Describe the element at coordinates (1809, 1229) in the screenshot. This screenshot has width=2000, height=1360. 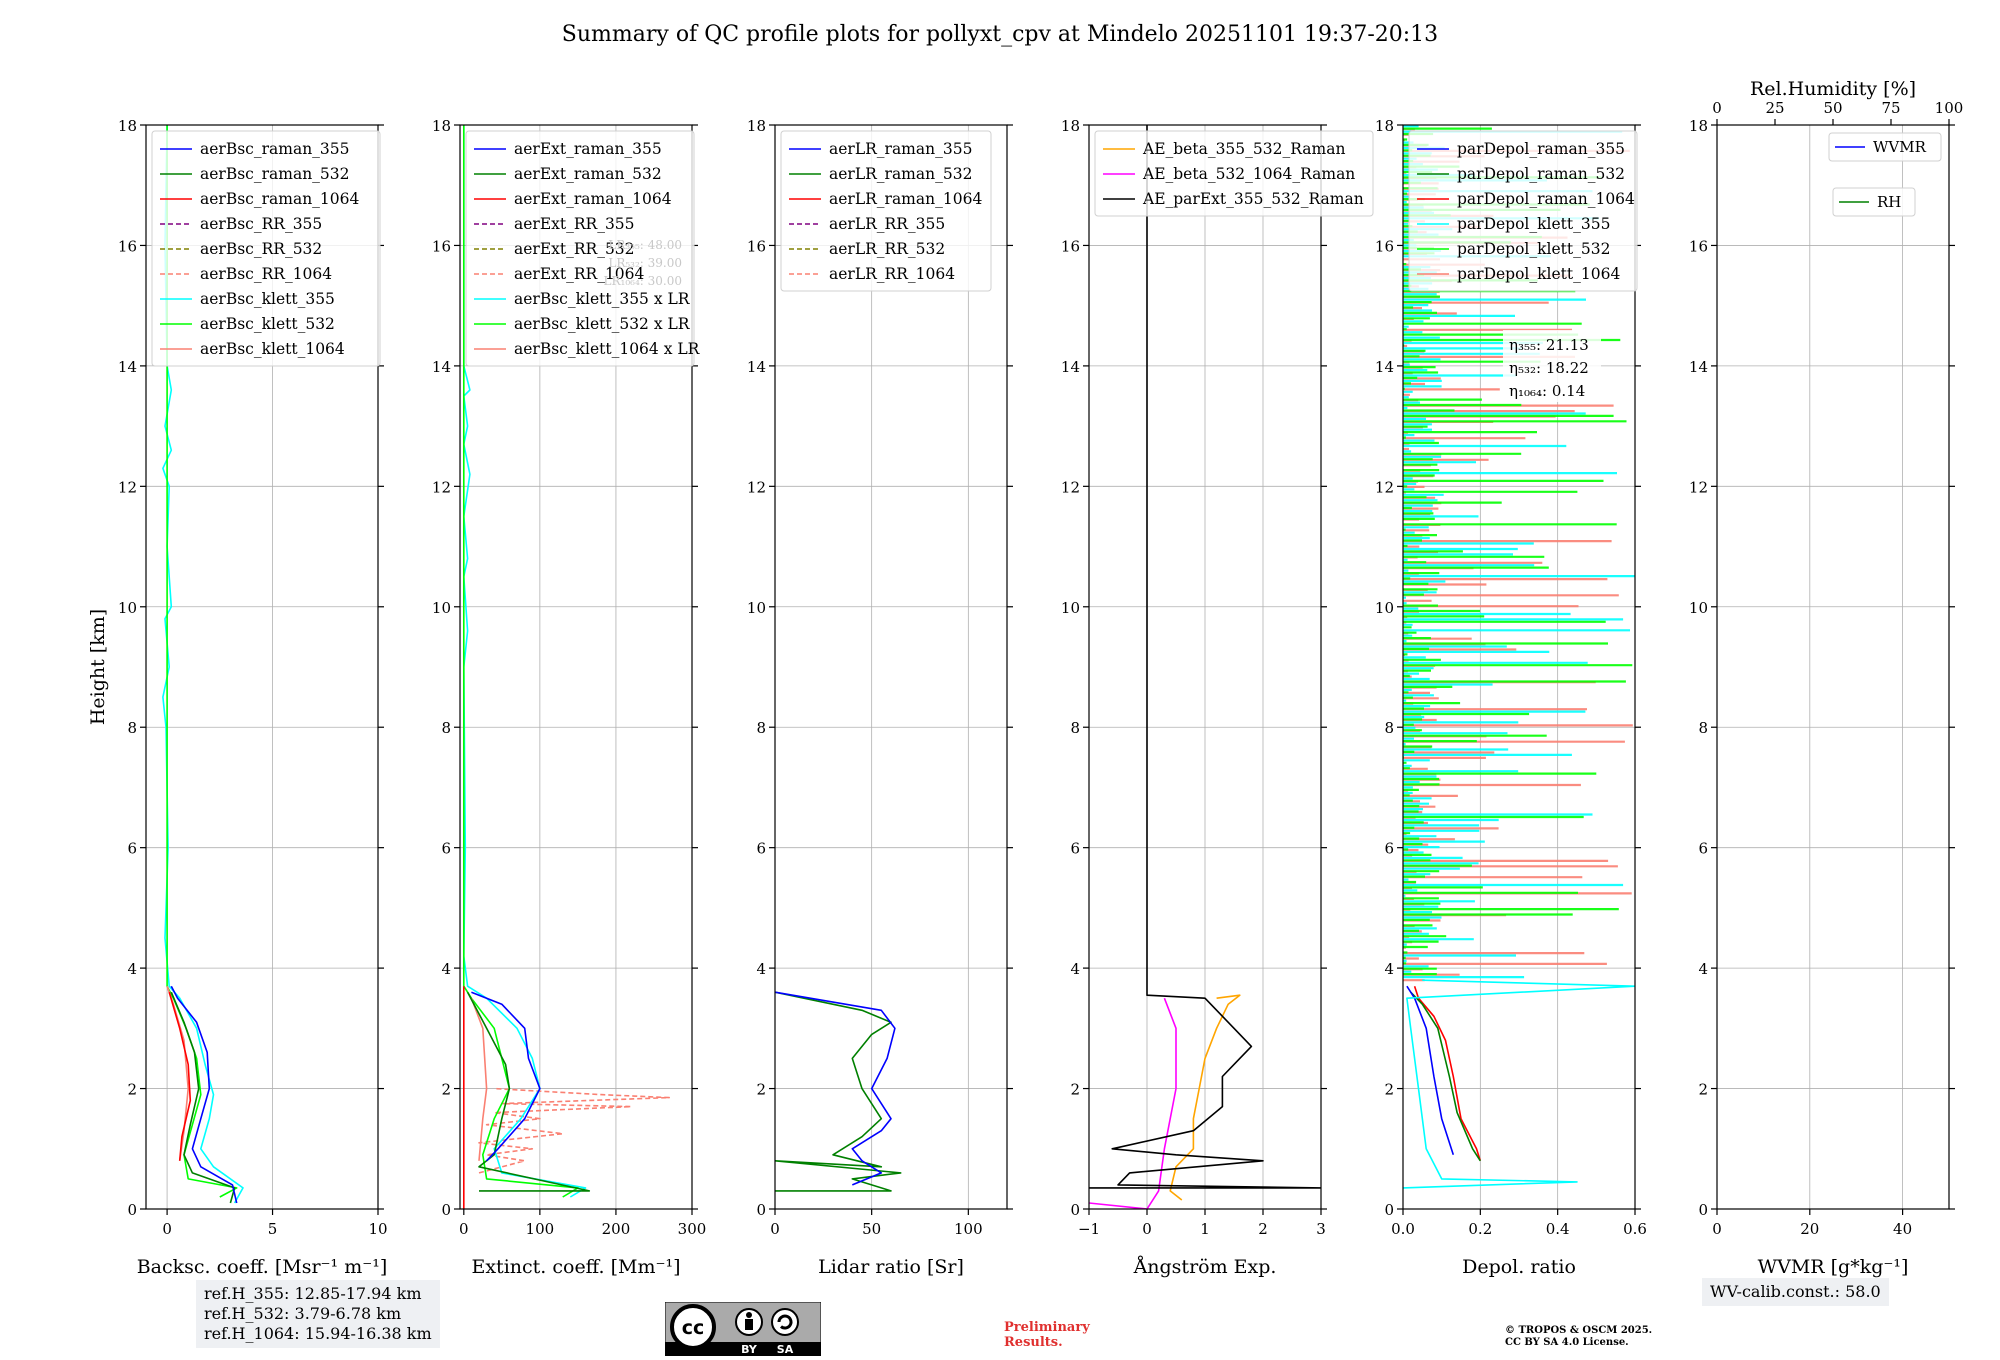
I see `x-tick-label: 20` at that location.